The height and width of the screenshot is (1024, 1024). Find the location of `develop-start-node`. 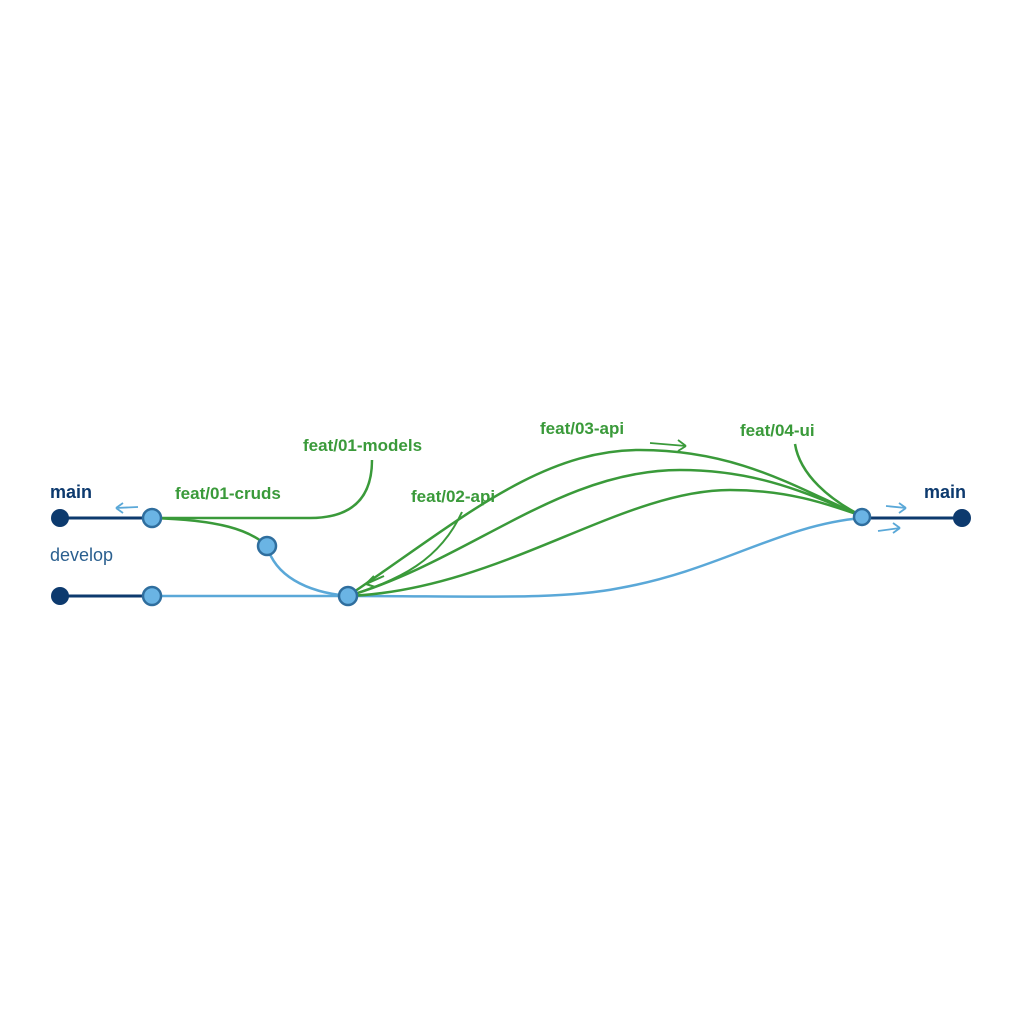

develop-start-node is located at coordinates (60, 596).